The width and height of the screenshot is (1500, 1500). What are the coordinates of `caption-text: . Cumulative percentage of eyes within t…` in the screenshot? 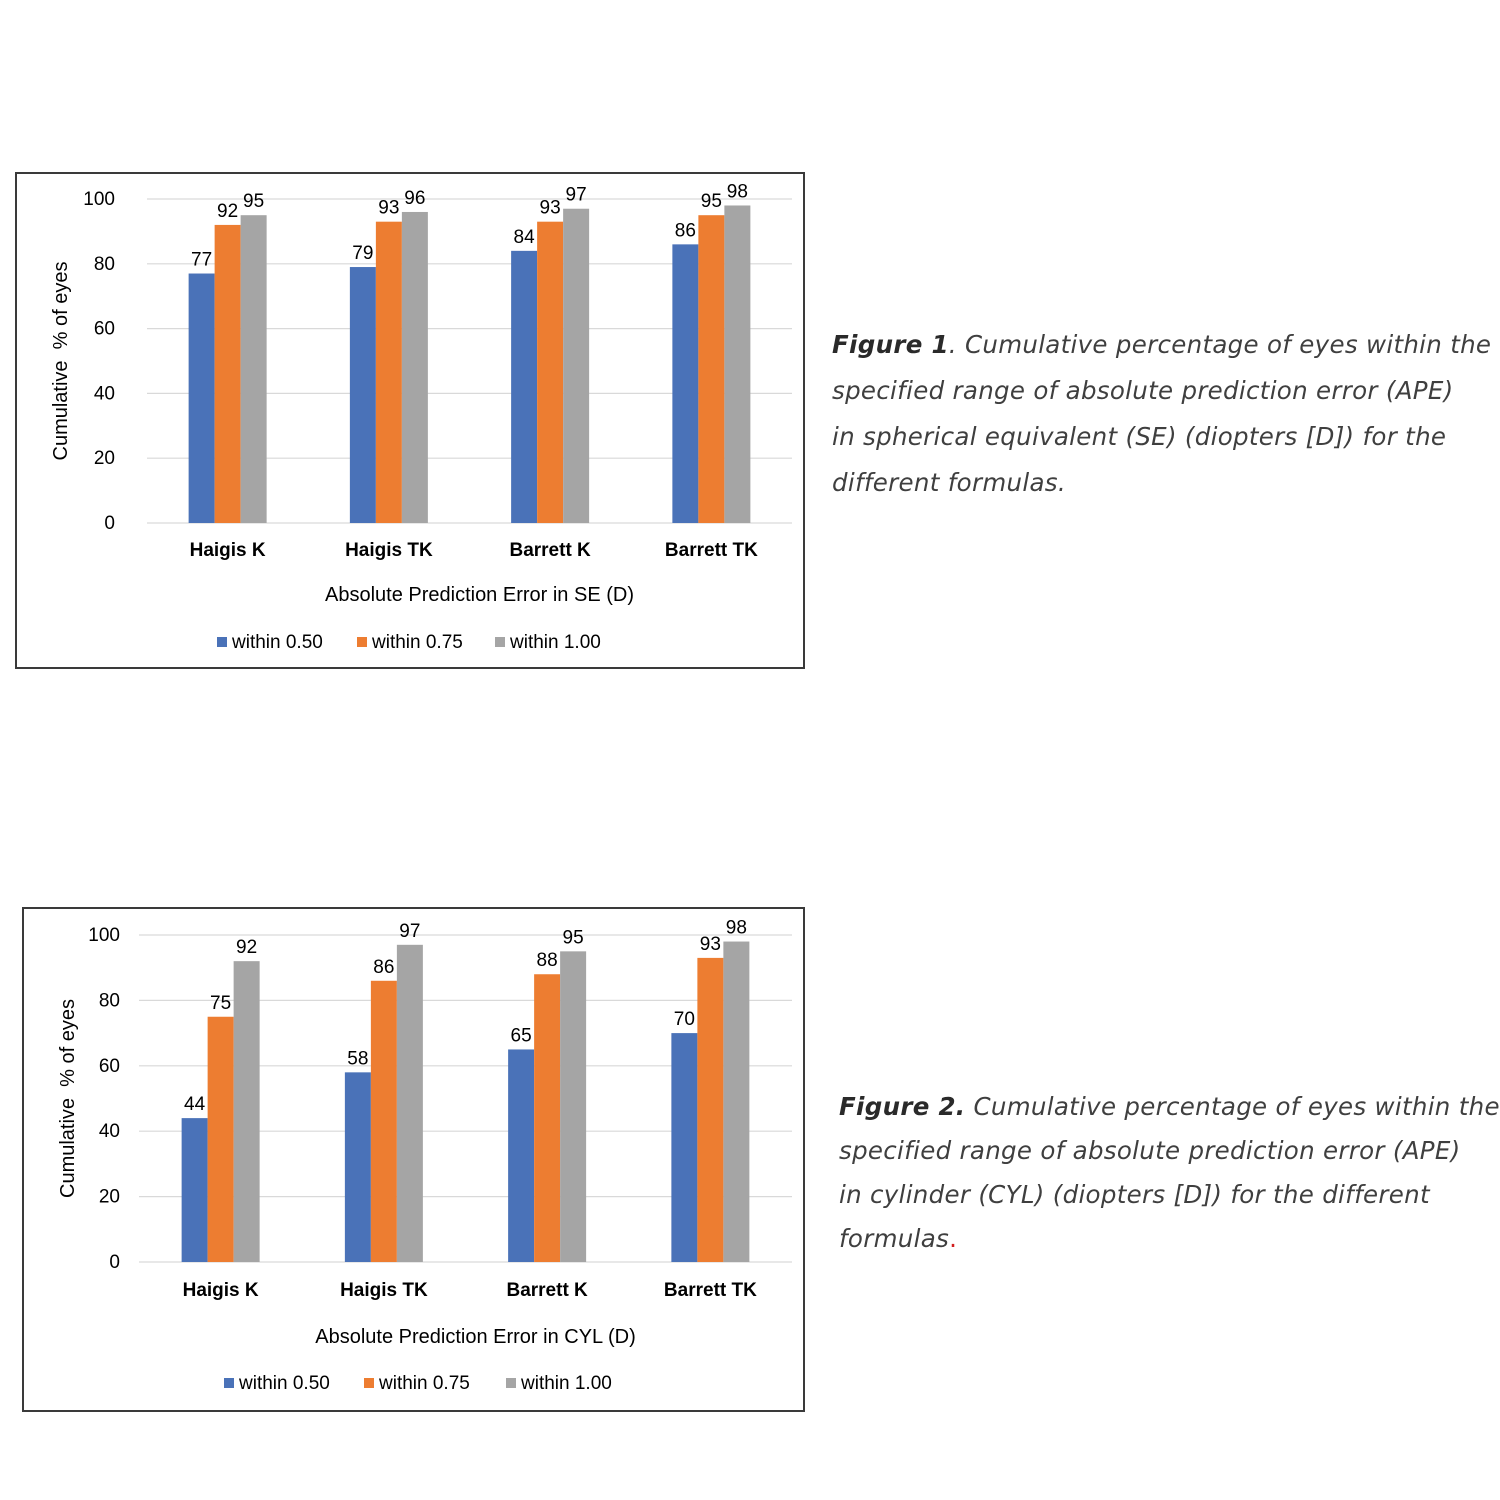 It's located at (1220, 344).